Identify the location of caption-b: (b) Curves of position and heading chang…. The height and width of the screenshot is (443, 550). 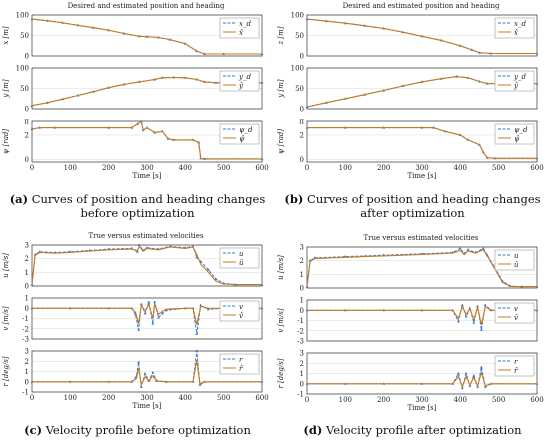
(412, 206).